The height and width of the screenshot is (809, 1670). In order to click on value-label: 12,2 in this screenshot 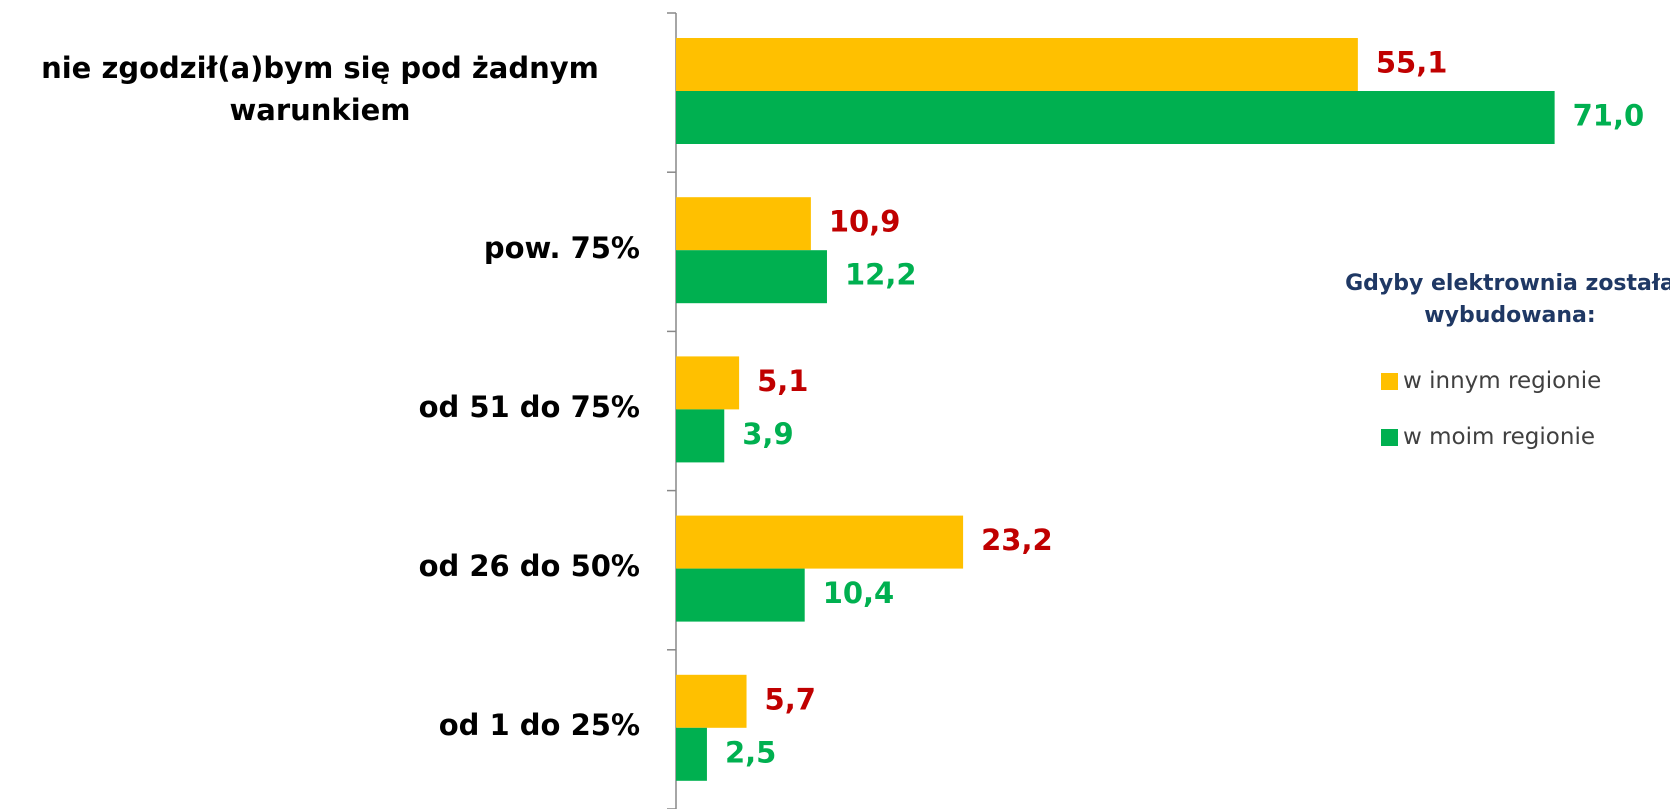, I will do `click(881, 275)`.